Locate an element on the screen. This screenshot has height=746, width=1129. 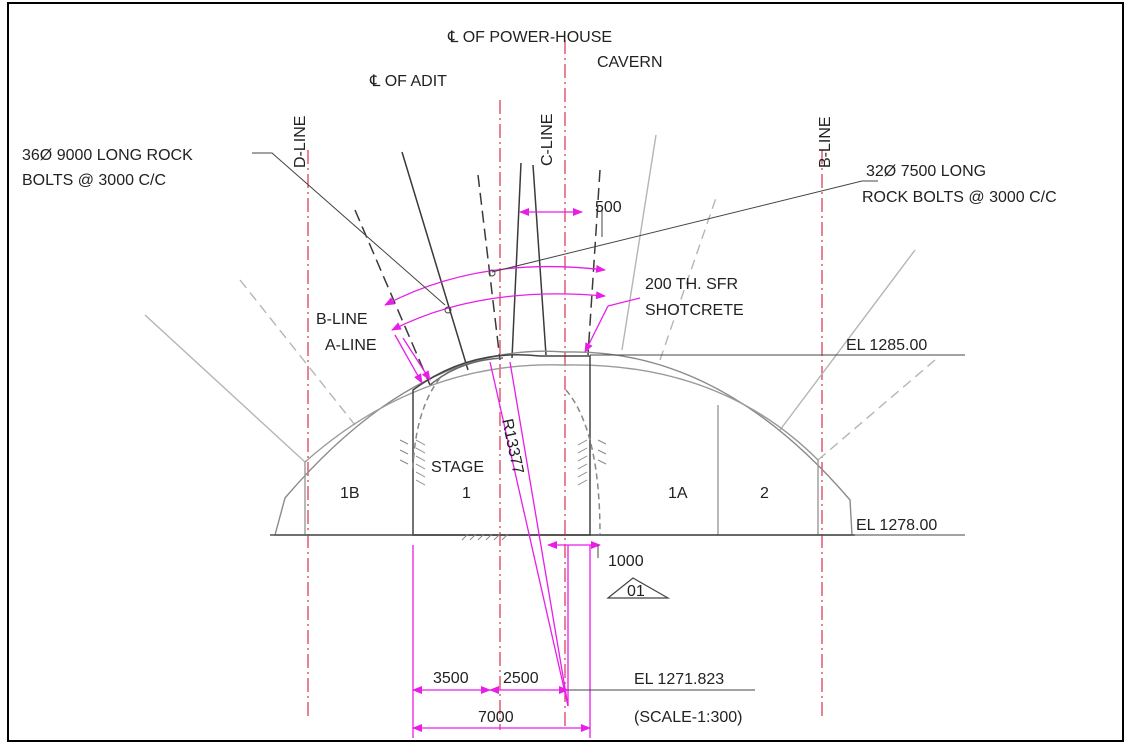
stage-1-box is located at coordinates (506, 444).